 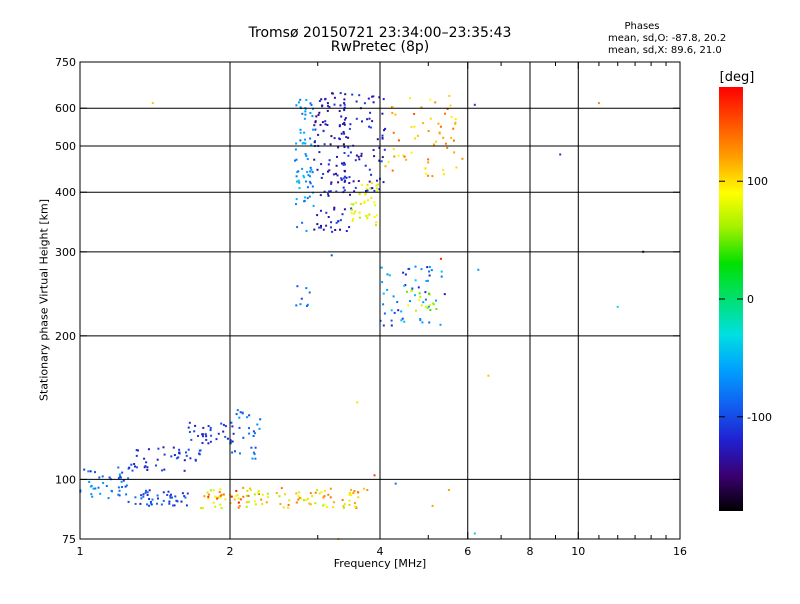 I want to click on y-axis-label: Stationary phase Virtual Height [km], so click(x=44, y=300).